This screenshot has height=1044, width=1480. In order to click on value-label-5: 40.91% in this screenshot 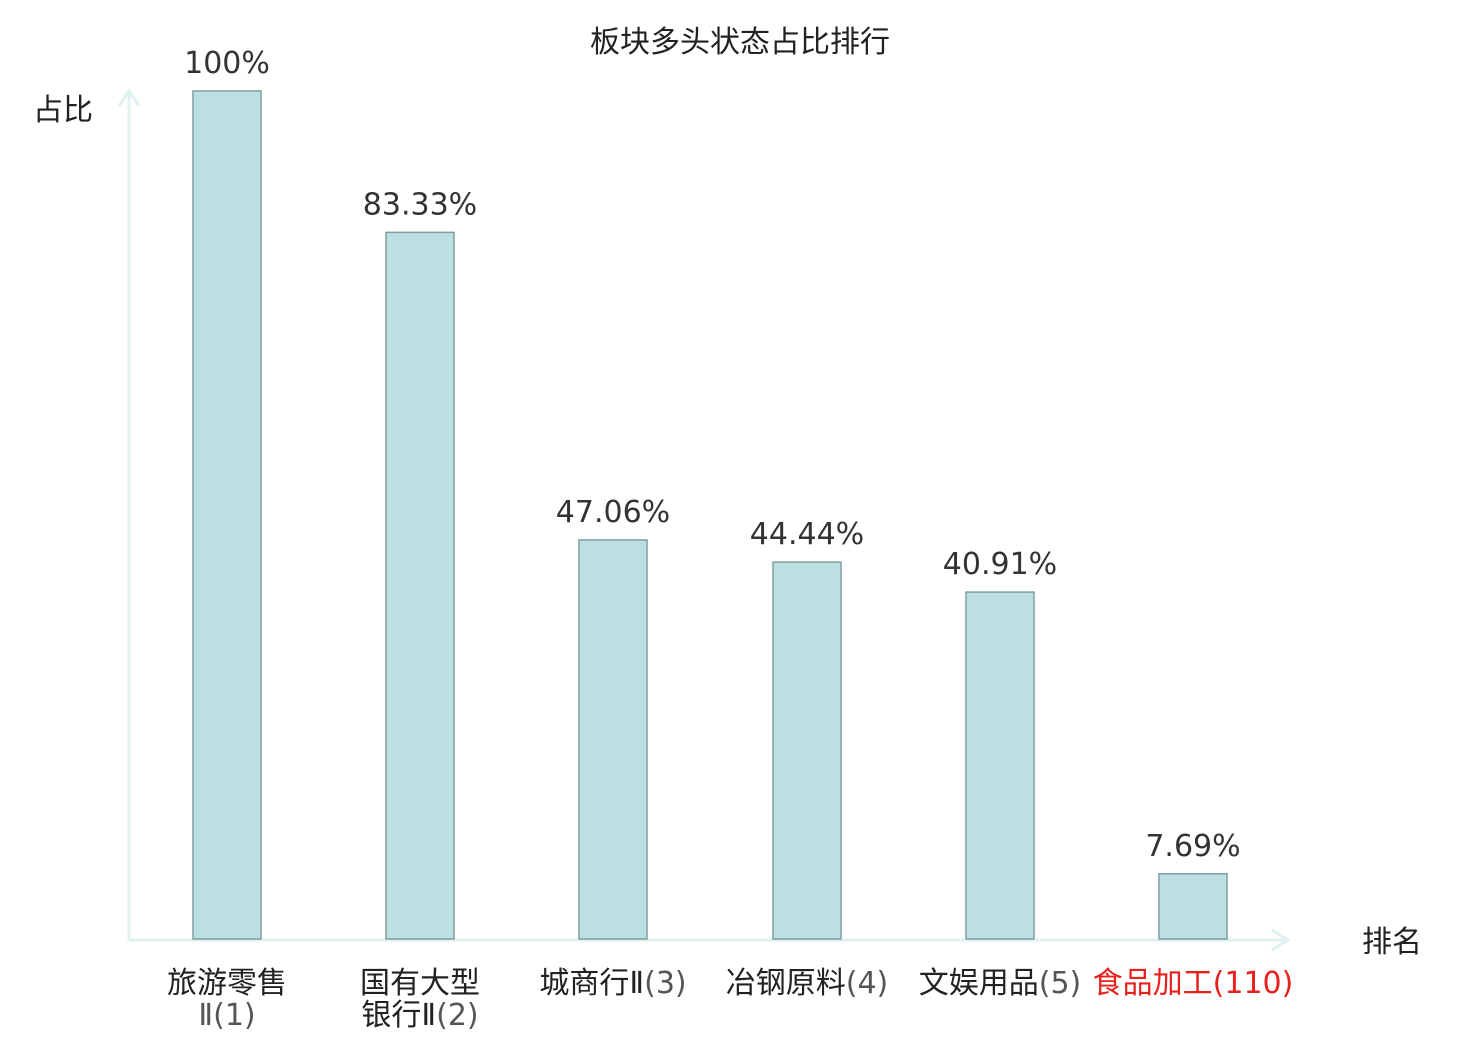, I will do `click(1000, 564)`.